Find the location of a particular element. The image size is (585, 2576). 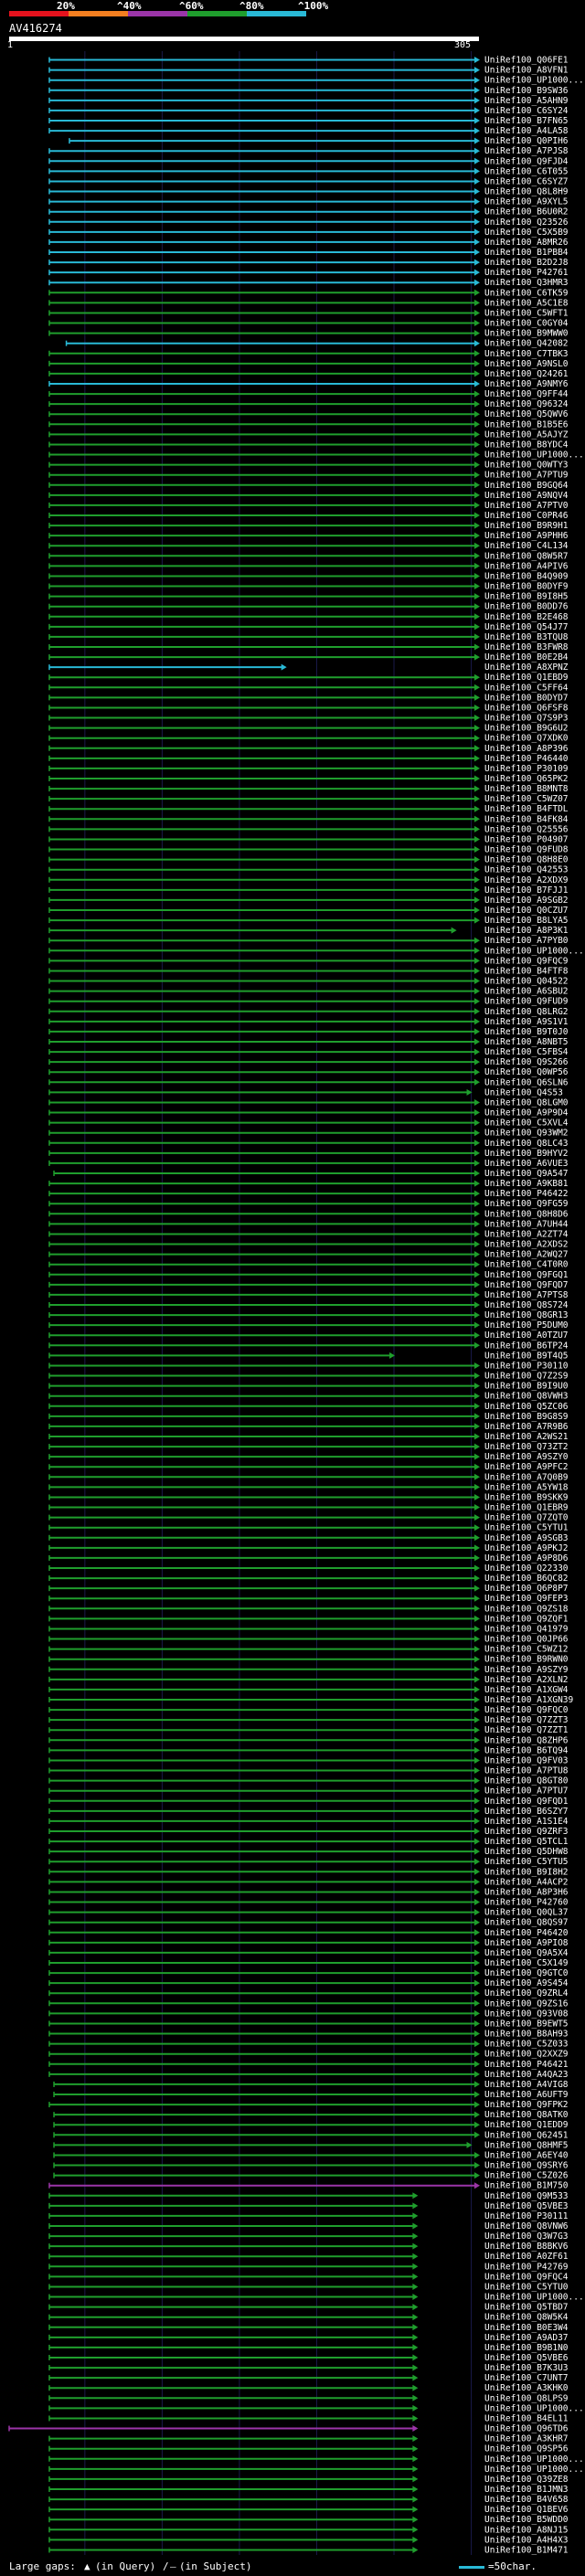

hit-label: UniRef100_Q8L8H9 is located at coordinates (527, 192).